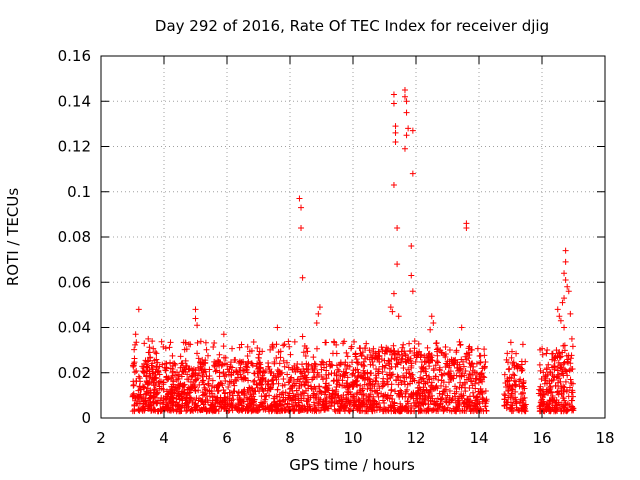 Image resolution: width=640 pixels, height=480 pixels. What do you see at coordinates (352, 438) in the screenshot?
I see `x-tick-label: 10` at bounding box center [352, 438].